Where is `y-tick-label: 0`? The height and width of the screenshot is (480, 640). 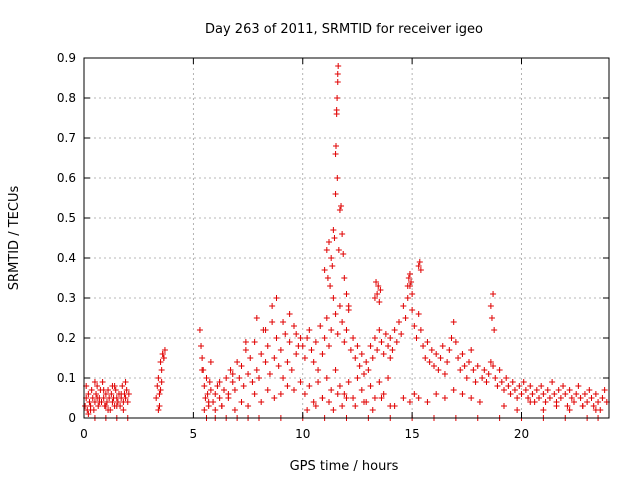 y-tick-label: 0 is located at coordinates (72, 418).